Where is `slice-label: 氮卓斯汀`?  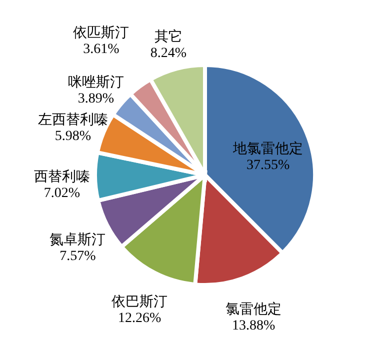 slice-label: 氮卓斯汀 is located at coordinates (78, 240).